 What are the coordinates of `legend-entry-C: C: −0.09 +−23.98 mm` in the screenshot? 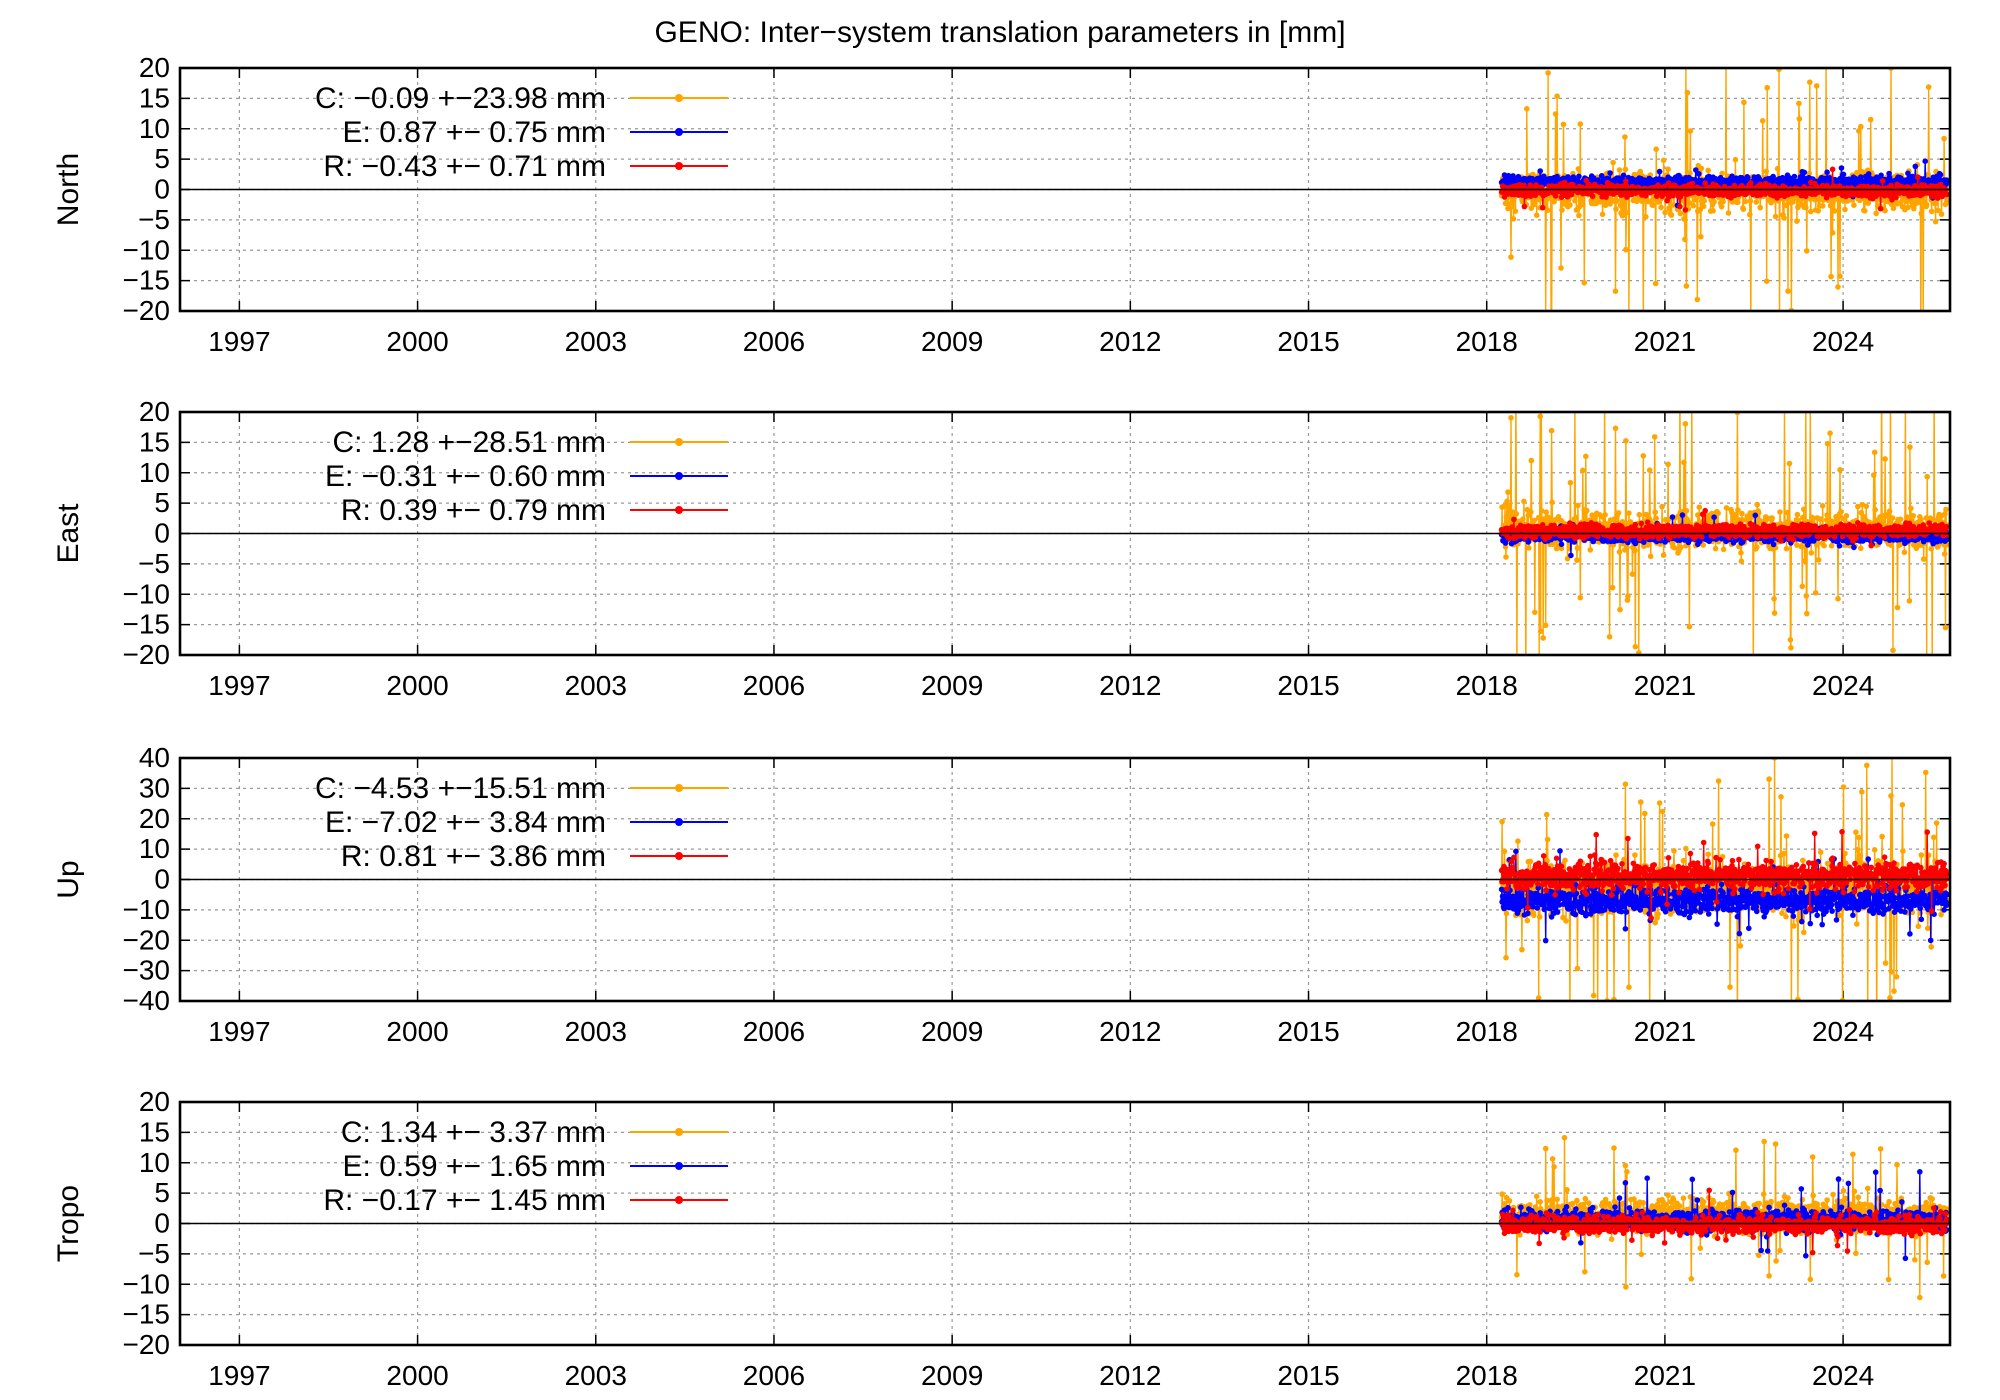 It's located at (460, 98).